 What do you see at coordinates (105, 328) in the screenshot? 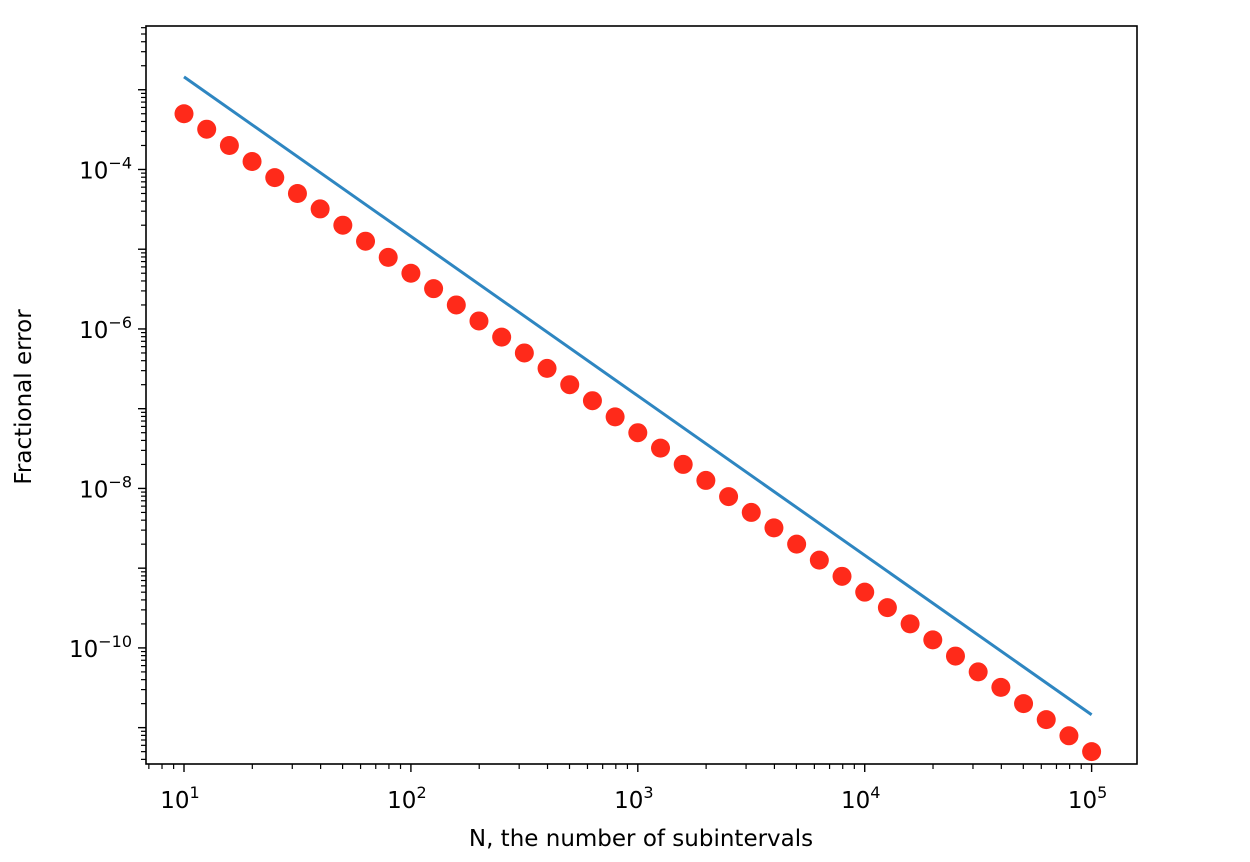
I see `y-tick-label: 10⁻⁶` at bounding box center [105, 328].